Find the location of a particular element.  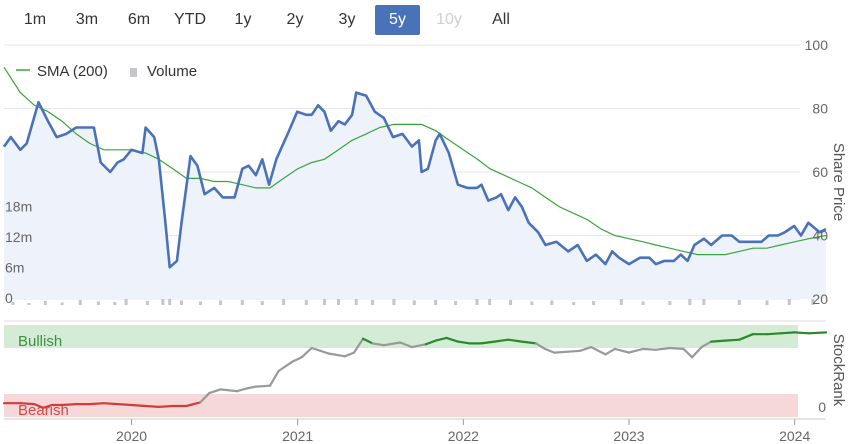

legend-volume-label: Volume is located at coordinates (172, 71).